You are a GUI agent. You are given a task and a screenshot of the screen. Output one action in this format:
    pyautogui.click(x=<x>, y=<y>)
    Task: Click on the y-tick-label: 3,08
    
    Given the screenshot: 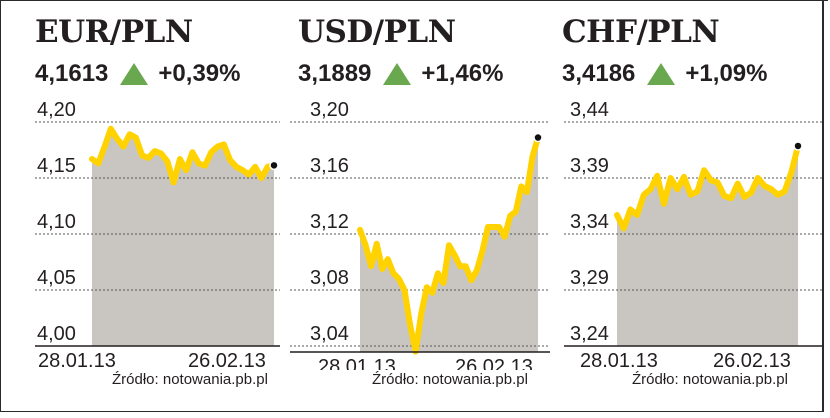 What is the action you would take?
    pyautogui.click(x=329, y=278)
    